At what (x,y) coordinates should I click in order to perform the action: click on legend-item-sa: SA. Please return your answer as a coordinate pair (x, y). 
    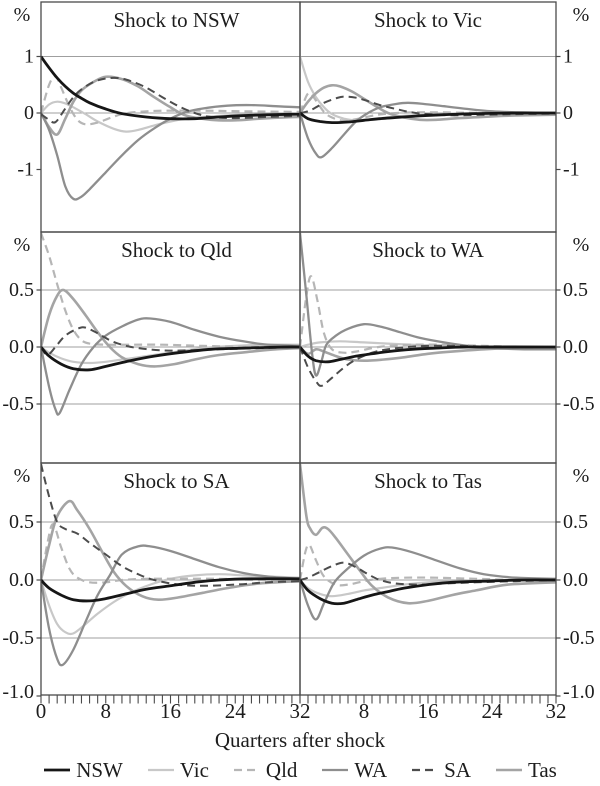
    Looking at the image, I should click on (441, 770).